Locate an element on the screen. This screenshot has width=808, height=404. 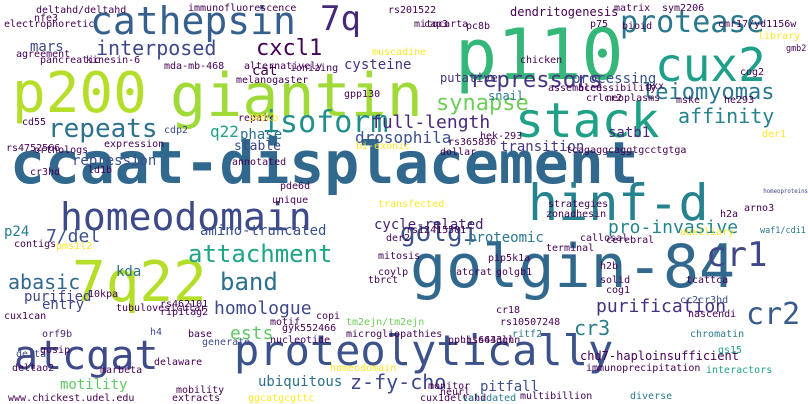
word: homologue is located at coordinates (263, 308).